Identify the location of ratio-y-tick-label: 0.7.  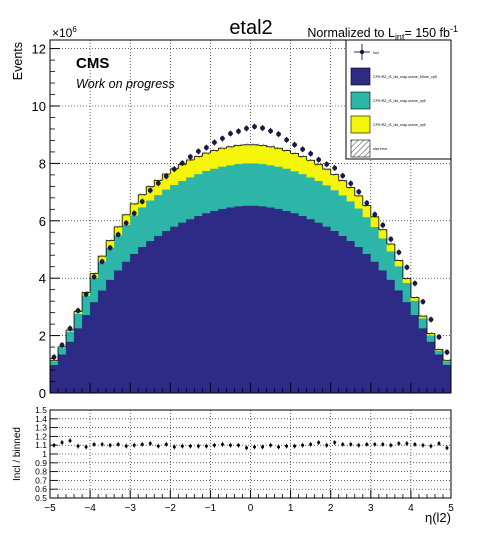
(41, 480).